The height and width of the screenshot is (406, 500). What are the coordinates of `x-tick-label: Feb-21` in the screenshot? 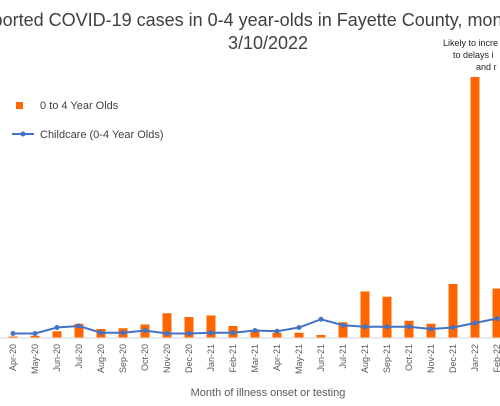 It's located at (233, 358).